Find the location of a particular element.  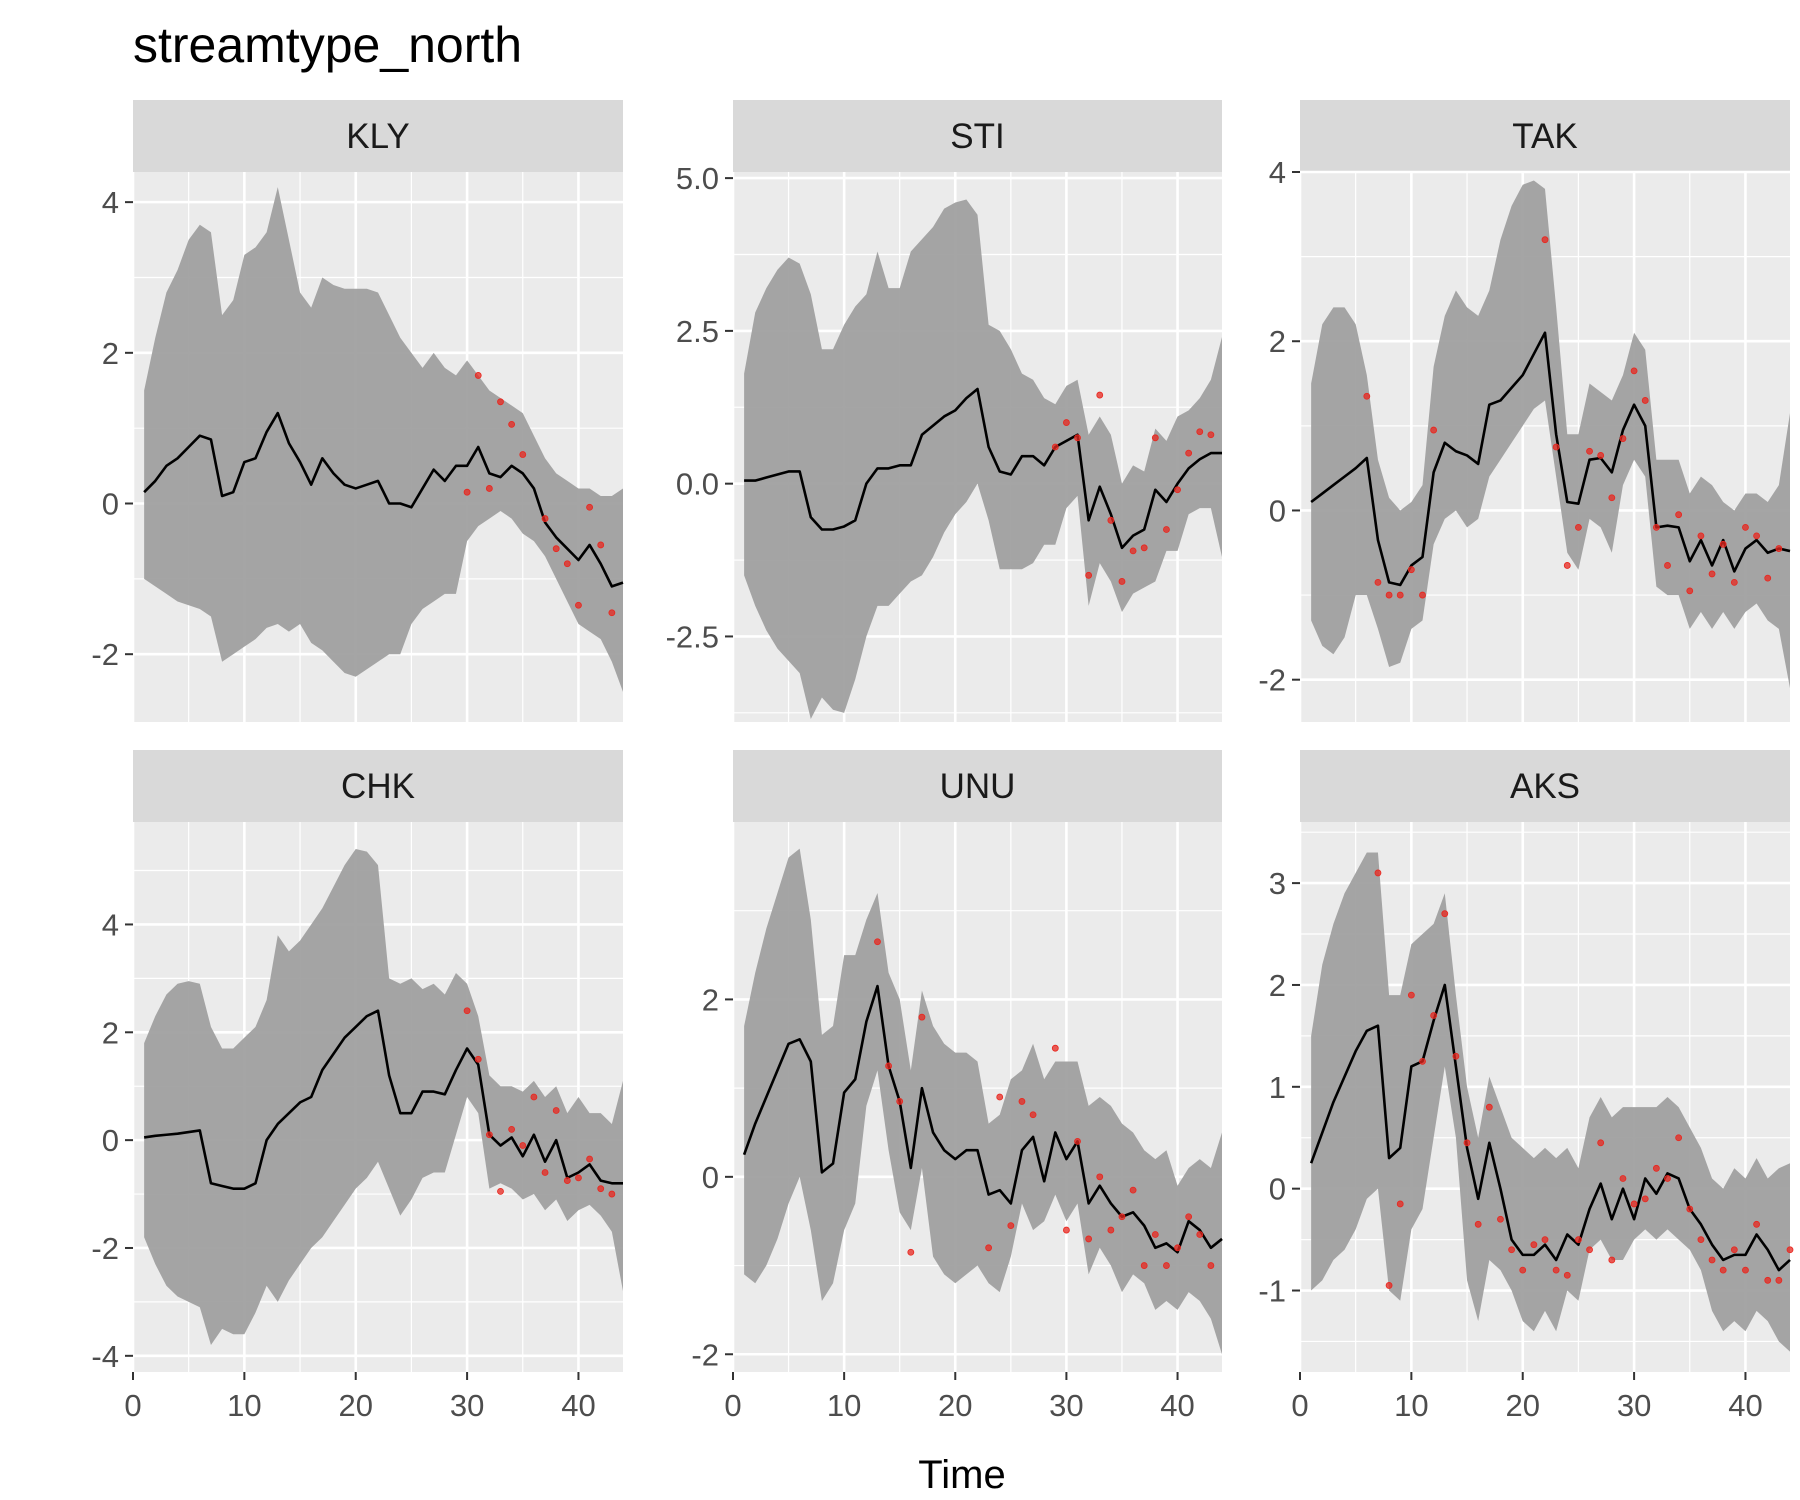

x-tick-label: 20 is located at coordinates (1522, 1405).